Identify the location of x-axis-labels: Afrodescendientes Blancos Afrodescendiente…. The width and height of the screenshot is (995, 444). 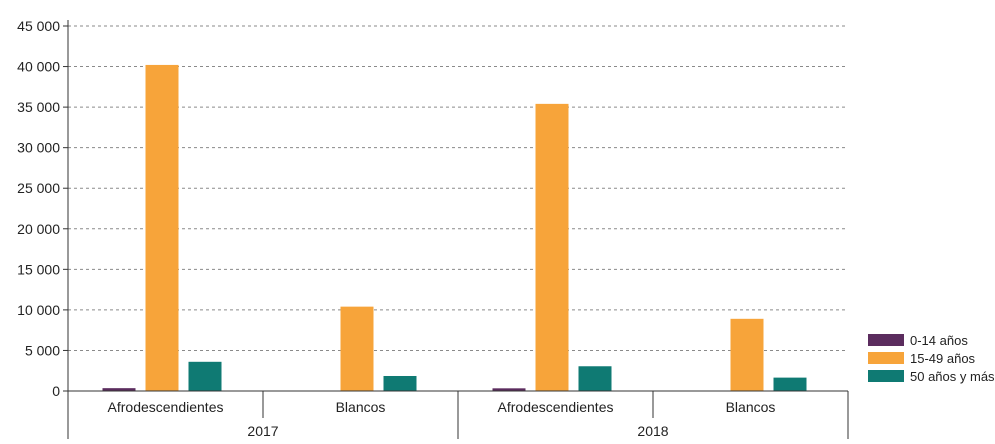
(442, 419).